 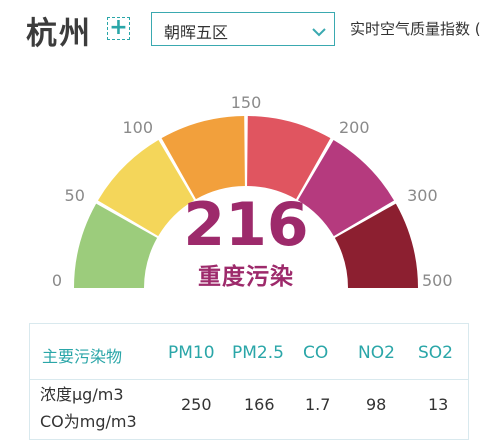 What do you see at coordinates (376, 404) in the screenshot?
I see `value-no2: 98` at bounding box center [376, 404].